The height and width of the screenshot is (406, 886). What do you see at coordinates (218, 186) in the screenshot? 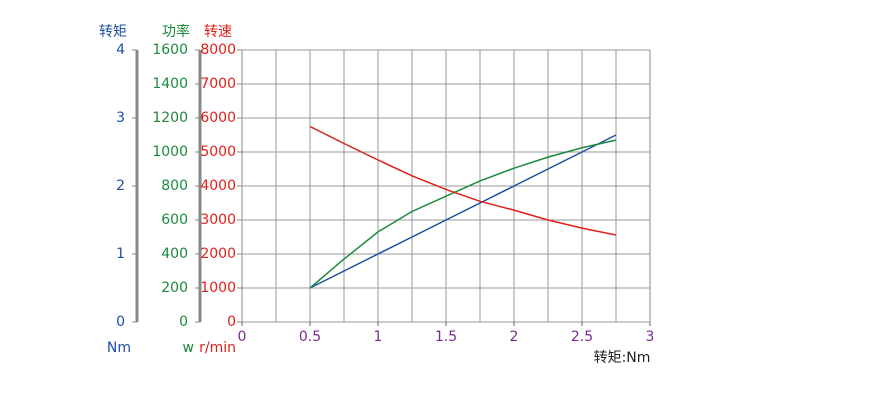
I see `y-tick-label: 4000` at bounding box center [218, 186].